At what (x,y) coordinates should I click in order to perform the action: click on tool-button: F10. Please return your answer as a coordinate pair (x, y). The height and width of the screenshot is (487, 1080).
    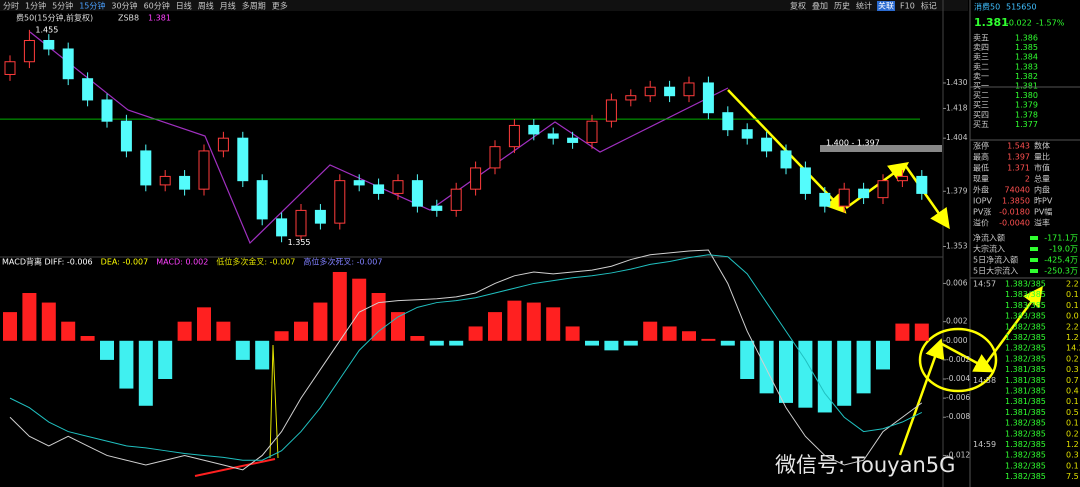
    Looking at the image, I should click on (907, 6).